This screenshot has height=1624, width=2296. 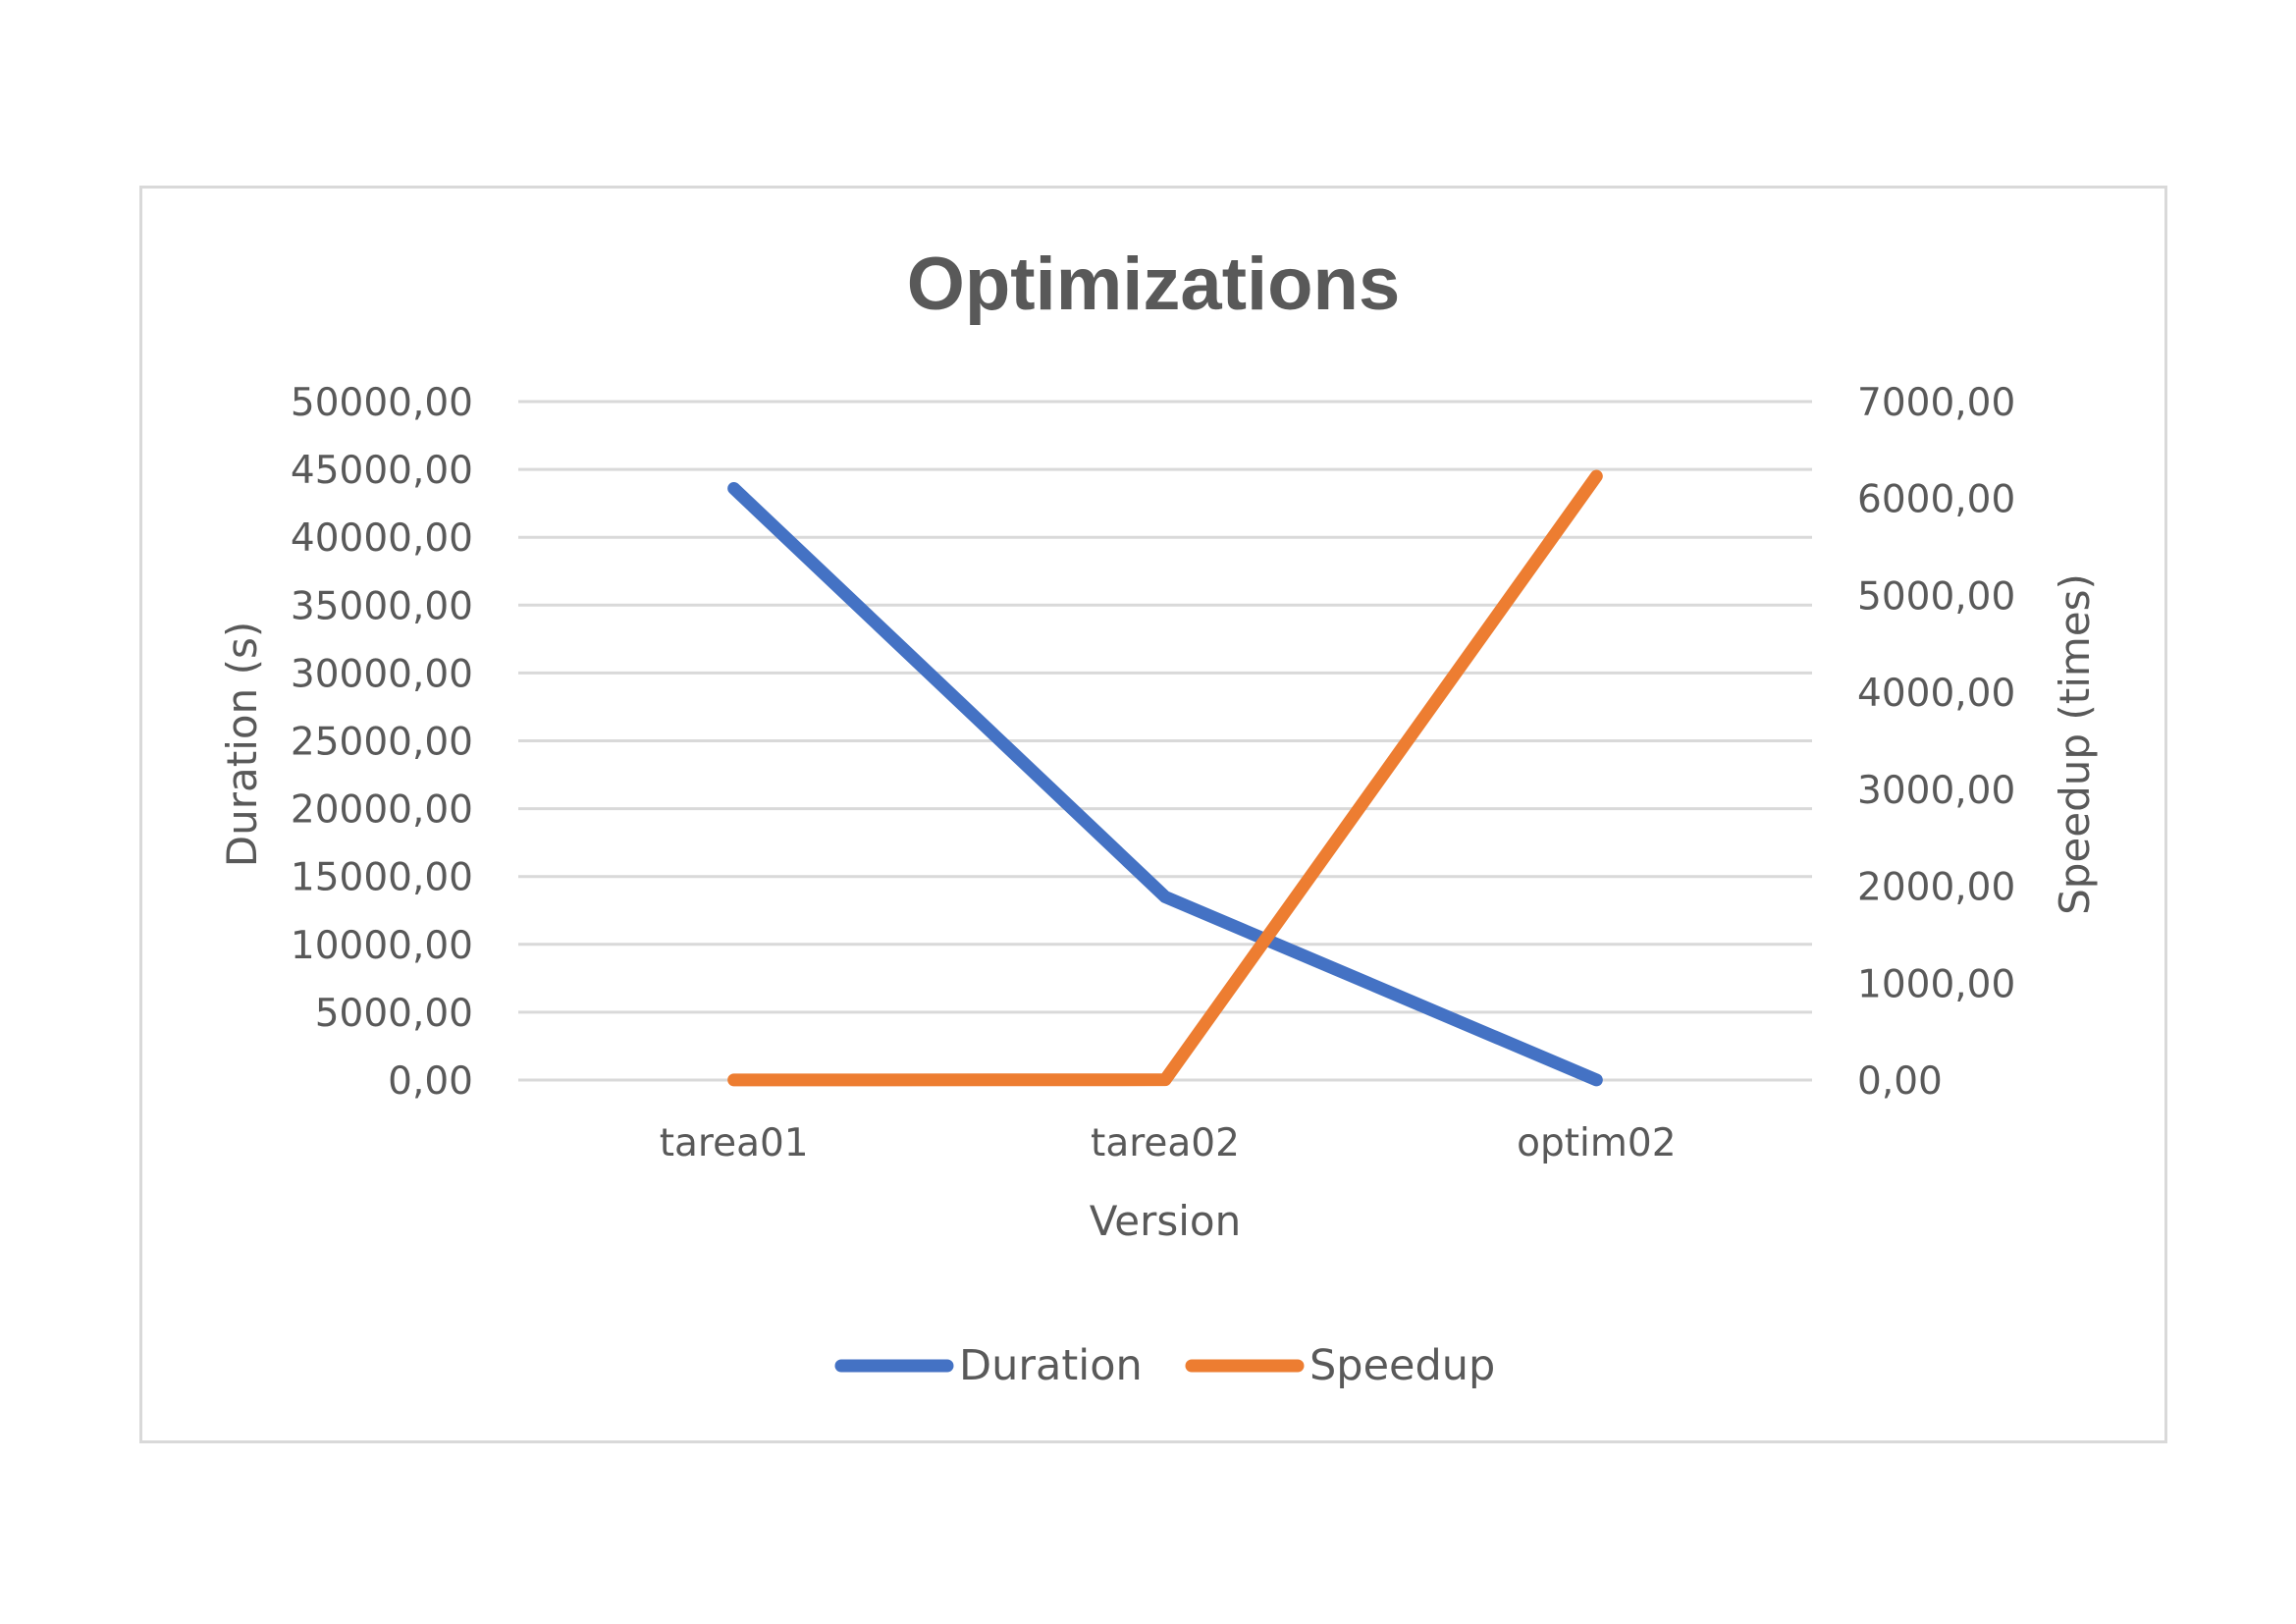 What do you see at coordinates (1936, 888) in the screenshot?
I see `y2-tick-label: 2000,00` at bounding box center [1936, 888].